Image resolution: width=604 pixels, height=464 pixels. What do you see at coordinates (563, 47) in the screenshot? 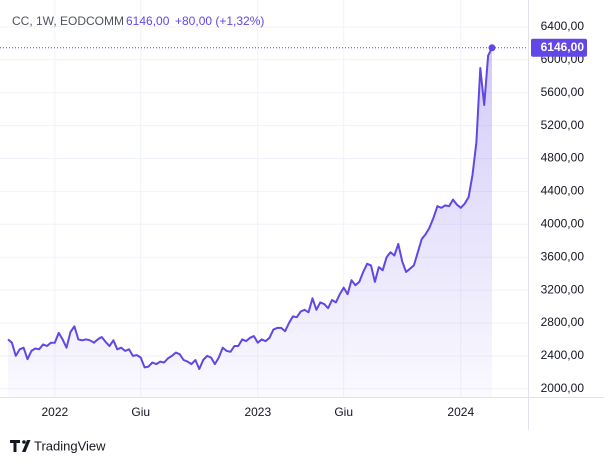
I see `price-tag-label: 6146,00` at bounding box center [563, 47].